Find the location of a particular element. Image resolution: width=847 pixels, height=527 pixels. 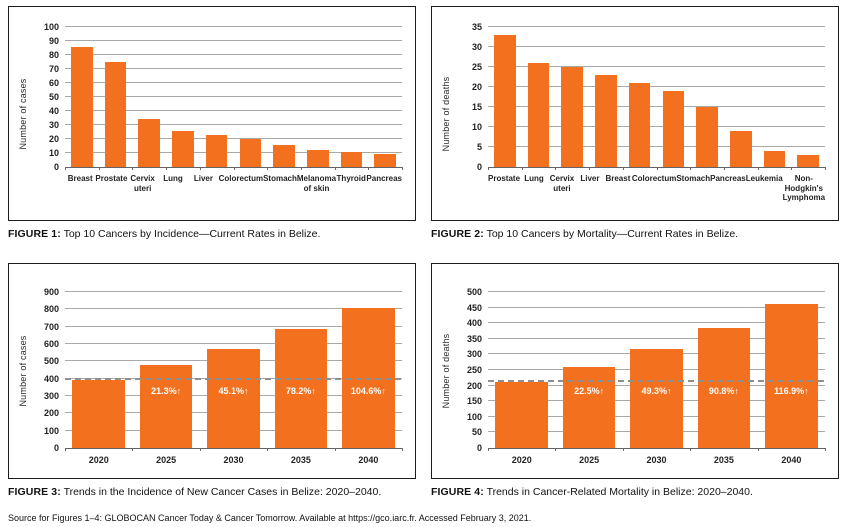

y-tick-label: 500 is located at coordinates (51, 361).